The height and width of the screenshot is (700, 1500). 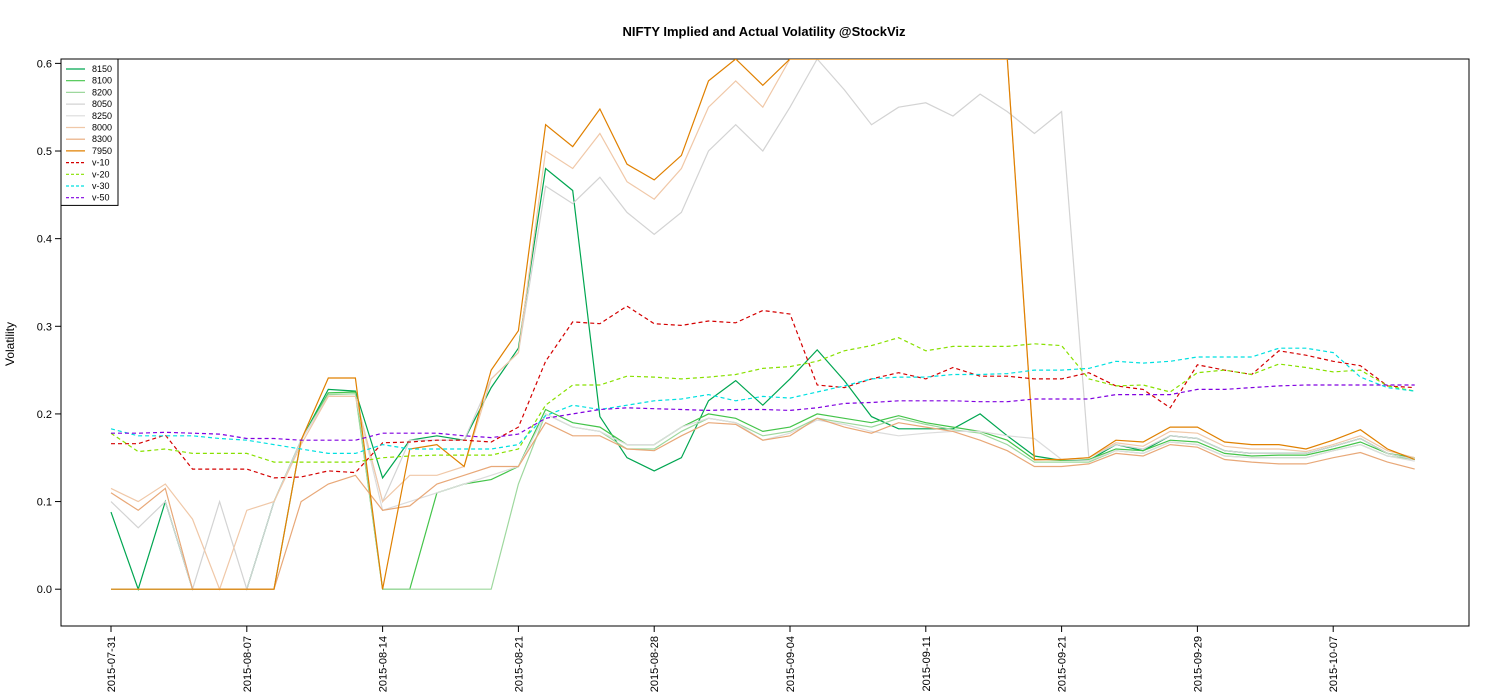 I want to click on x-tick-label: 2015-09-29, so click(x=1198, y=664).